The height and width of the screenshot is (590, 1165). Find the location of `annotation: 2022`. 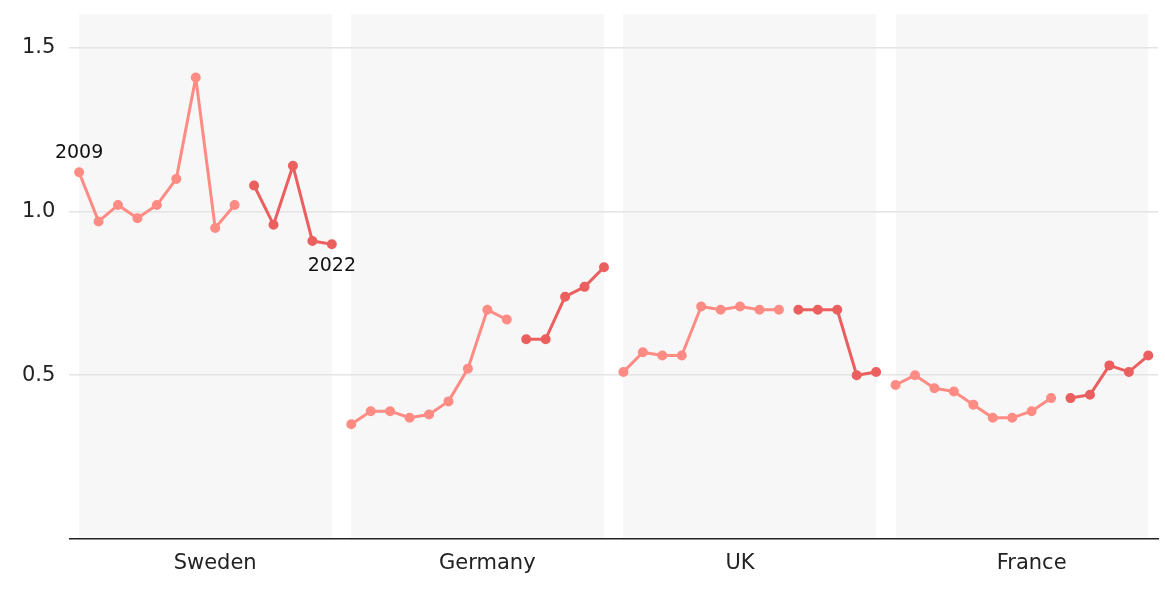

annotation: 2022 is located at coordinates (332, 263).